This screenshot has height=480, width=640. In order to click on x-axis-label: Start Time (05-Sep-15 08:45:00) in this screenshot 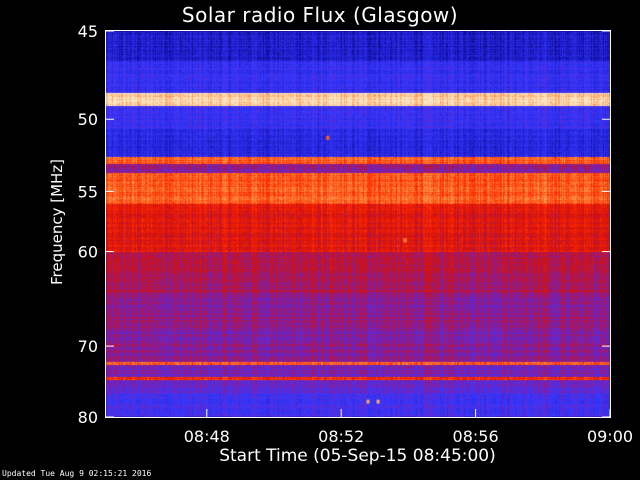, I will do `click(357, 456)`.